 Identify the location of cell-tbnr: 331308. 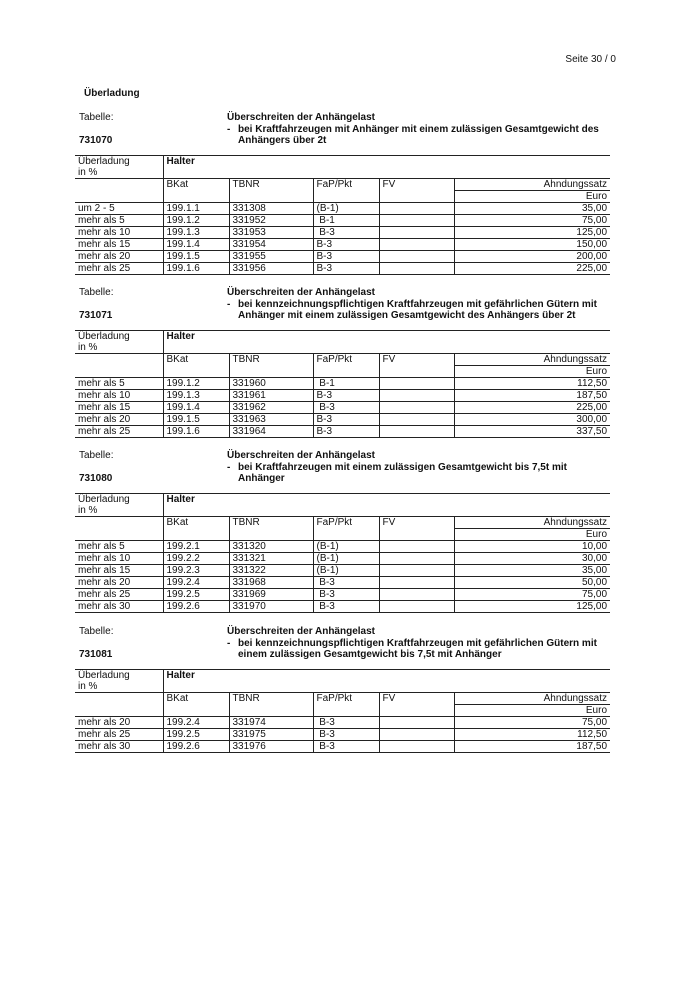
(270, 208).